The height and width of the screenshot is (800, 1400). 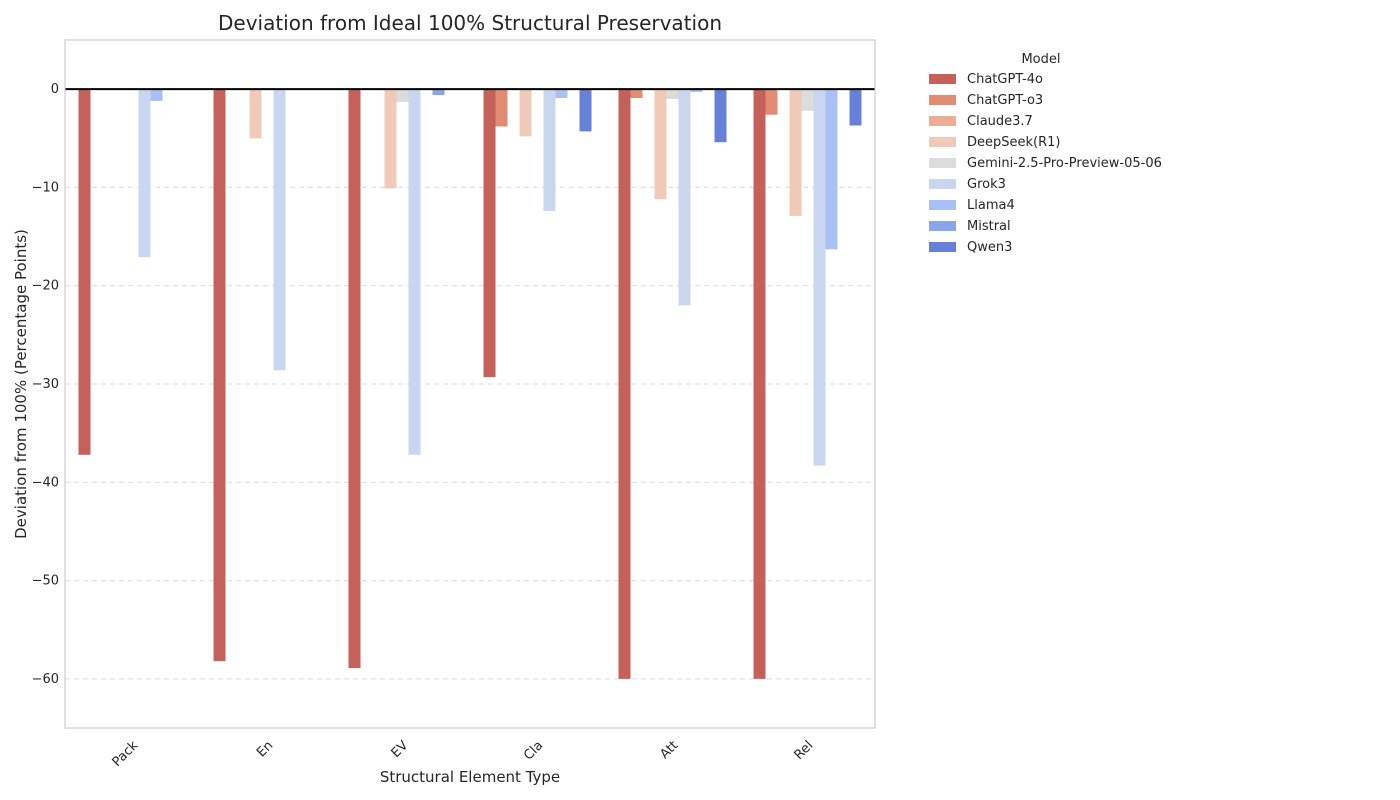 I want to click on y-tick-label: −40, so click(x=45, y=482).